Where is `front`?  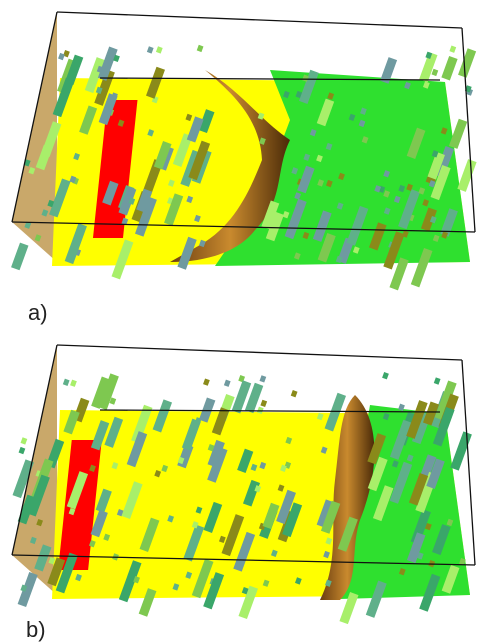
front is located at coordinates (347, 497).